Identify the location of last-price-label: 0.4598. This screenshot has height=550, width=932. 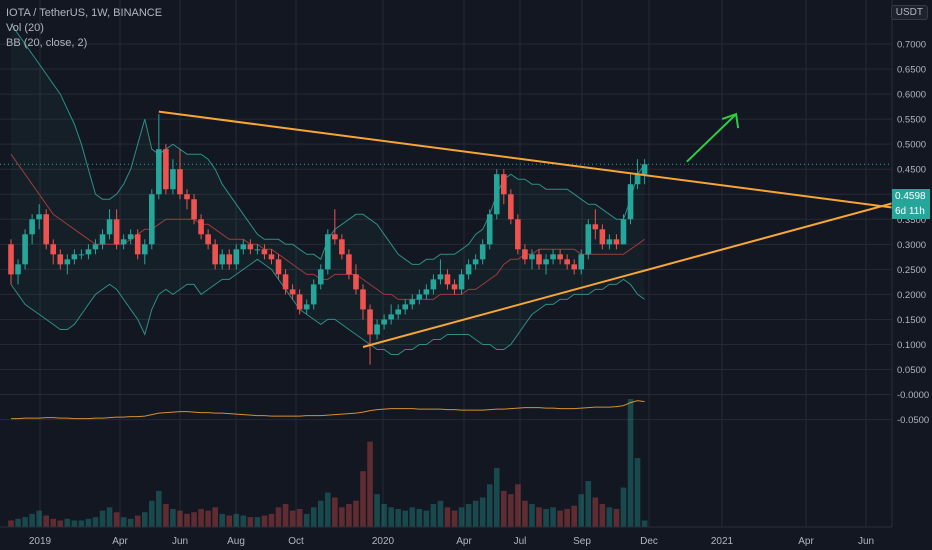
(911, 196).